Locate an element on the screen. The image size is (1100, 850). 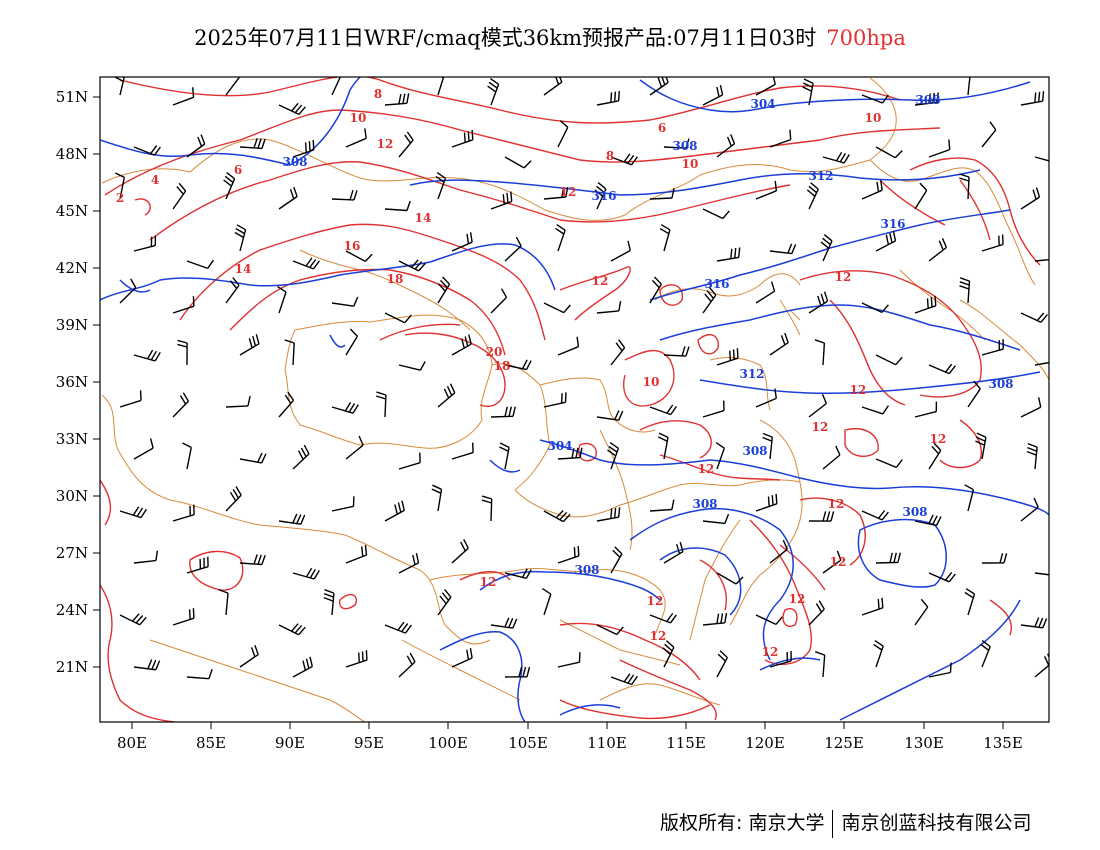
lon-tick-label: 115E is located at coordinates (686, 743).